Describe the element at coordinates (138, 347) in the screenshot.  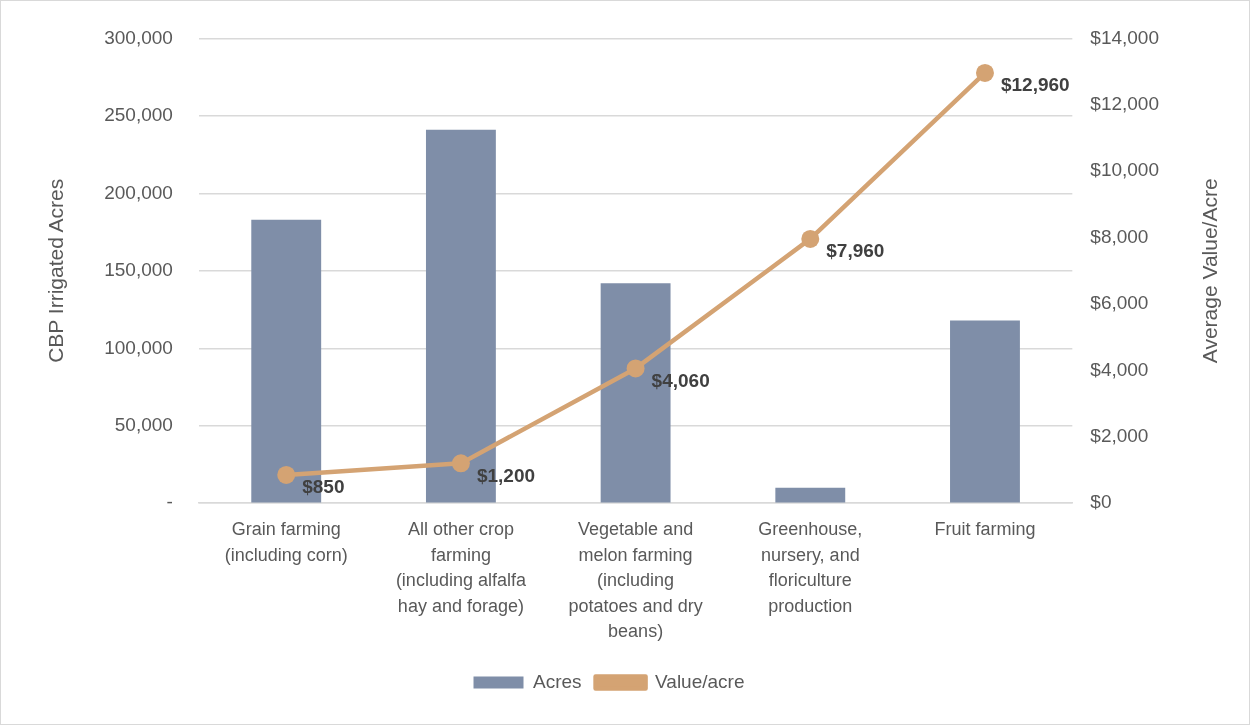
I see `y-tick-label: 100,000` at that location.